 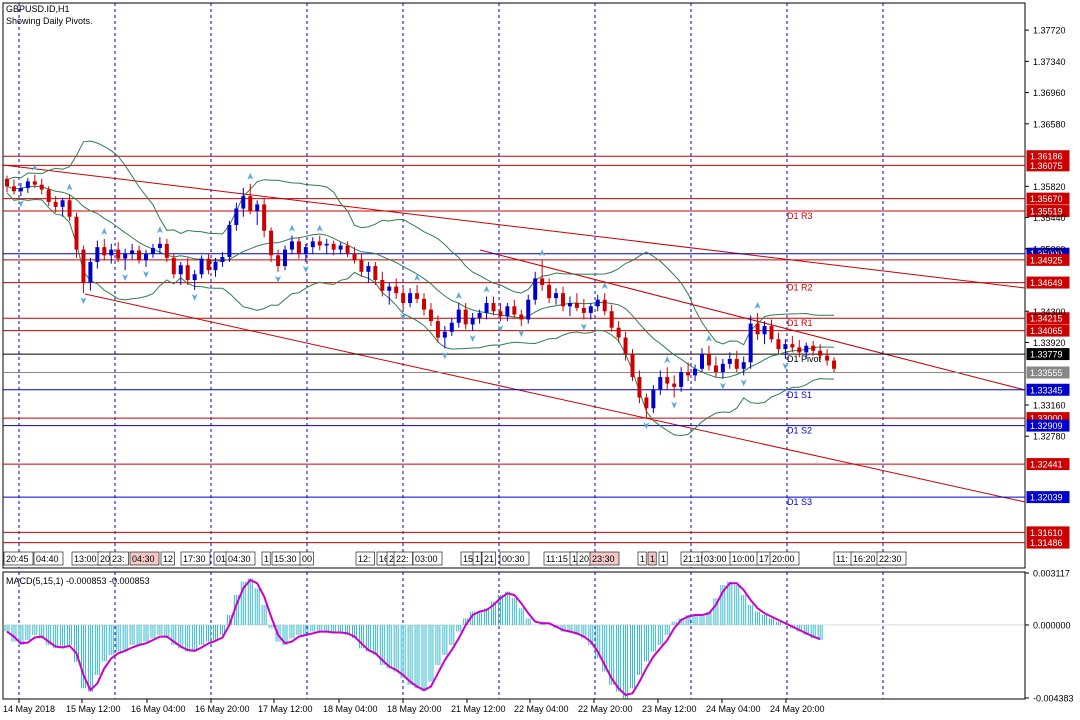 I want to click on time-tick-label: 14 May 2018, so click(x=29, y=709).